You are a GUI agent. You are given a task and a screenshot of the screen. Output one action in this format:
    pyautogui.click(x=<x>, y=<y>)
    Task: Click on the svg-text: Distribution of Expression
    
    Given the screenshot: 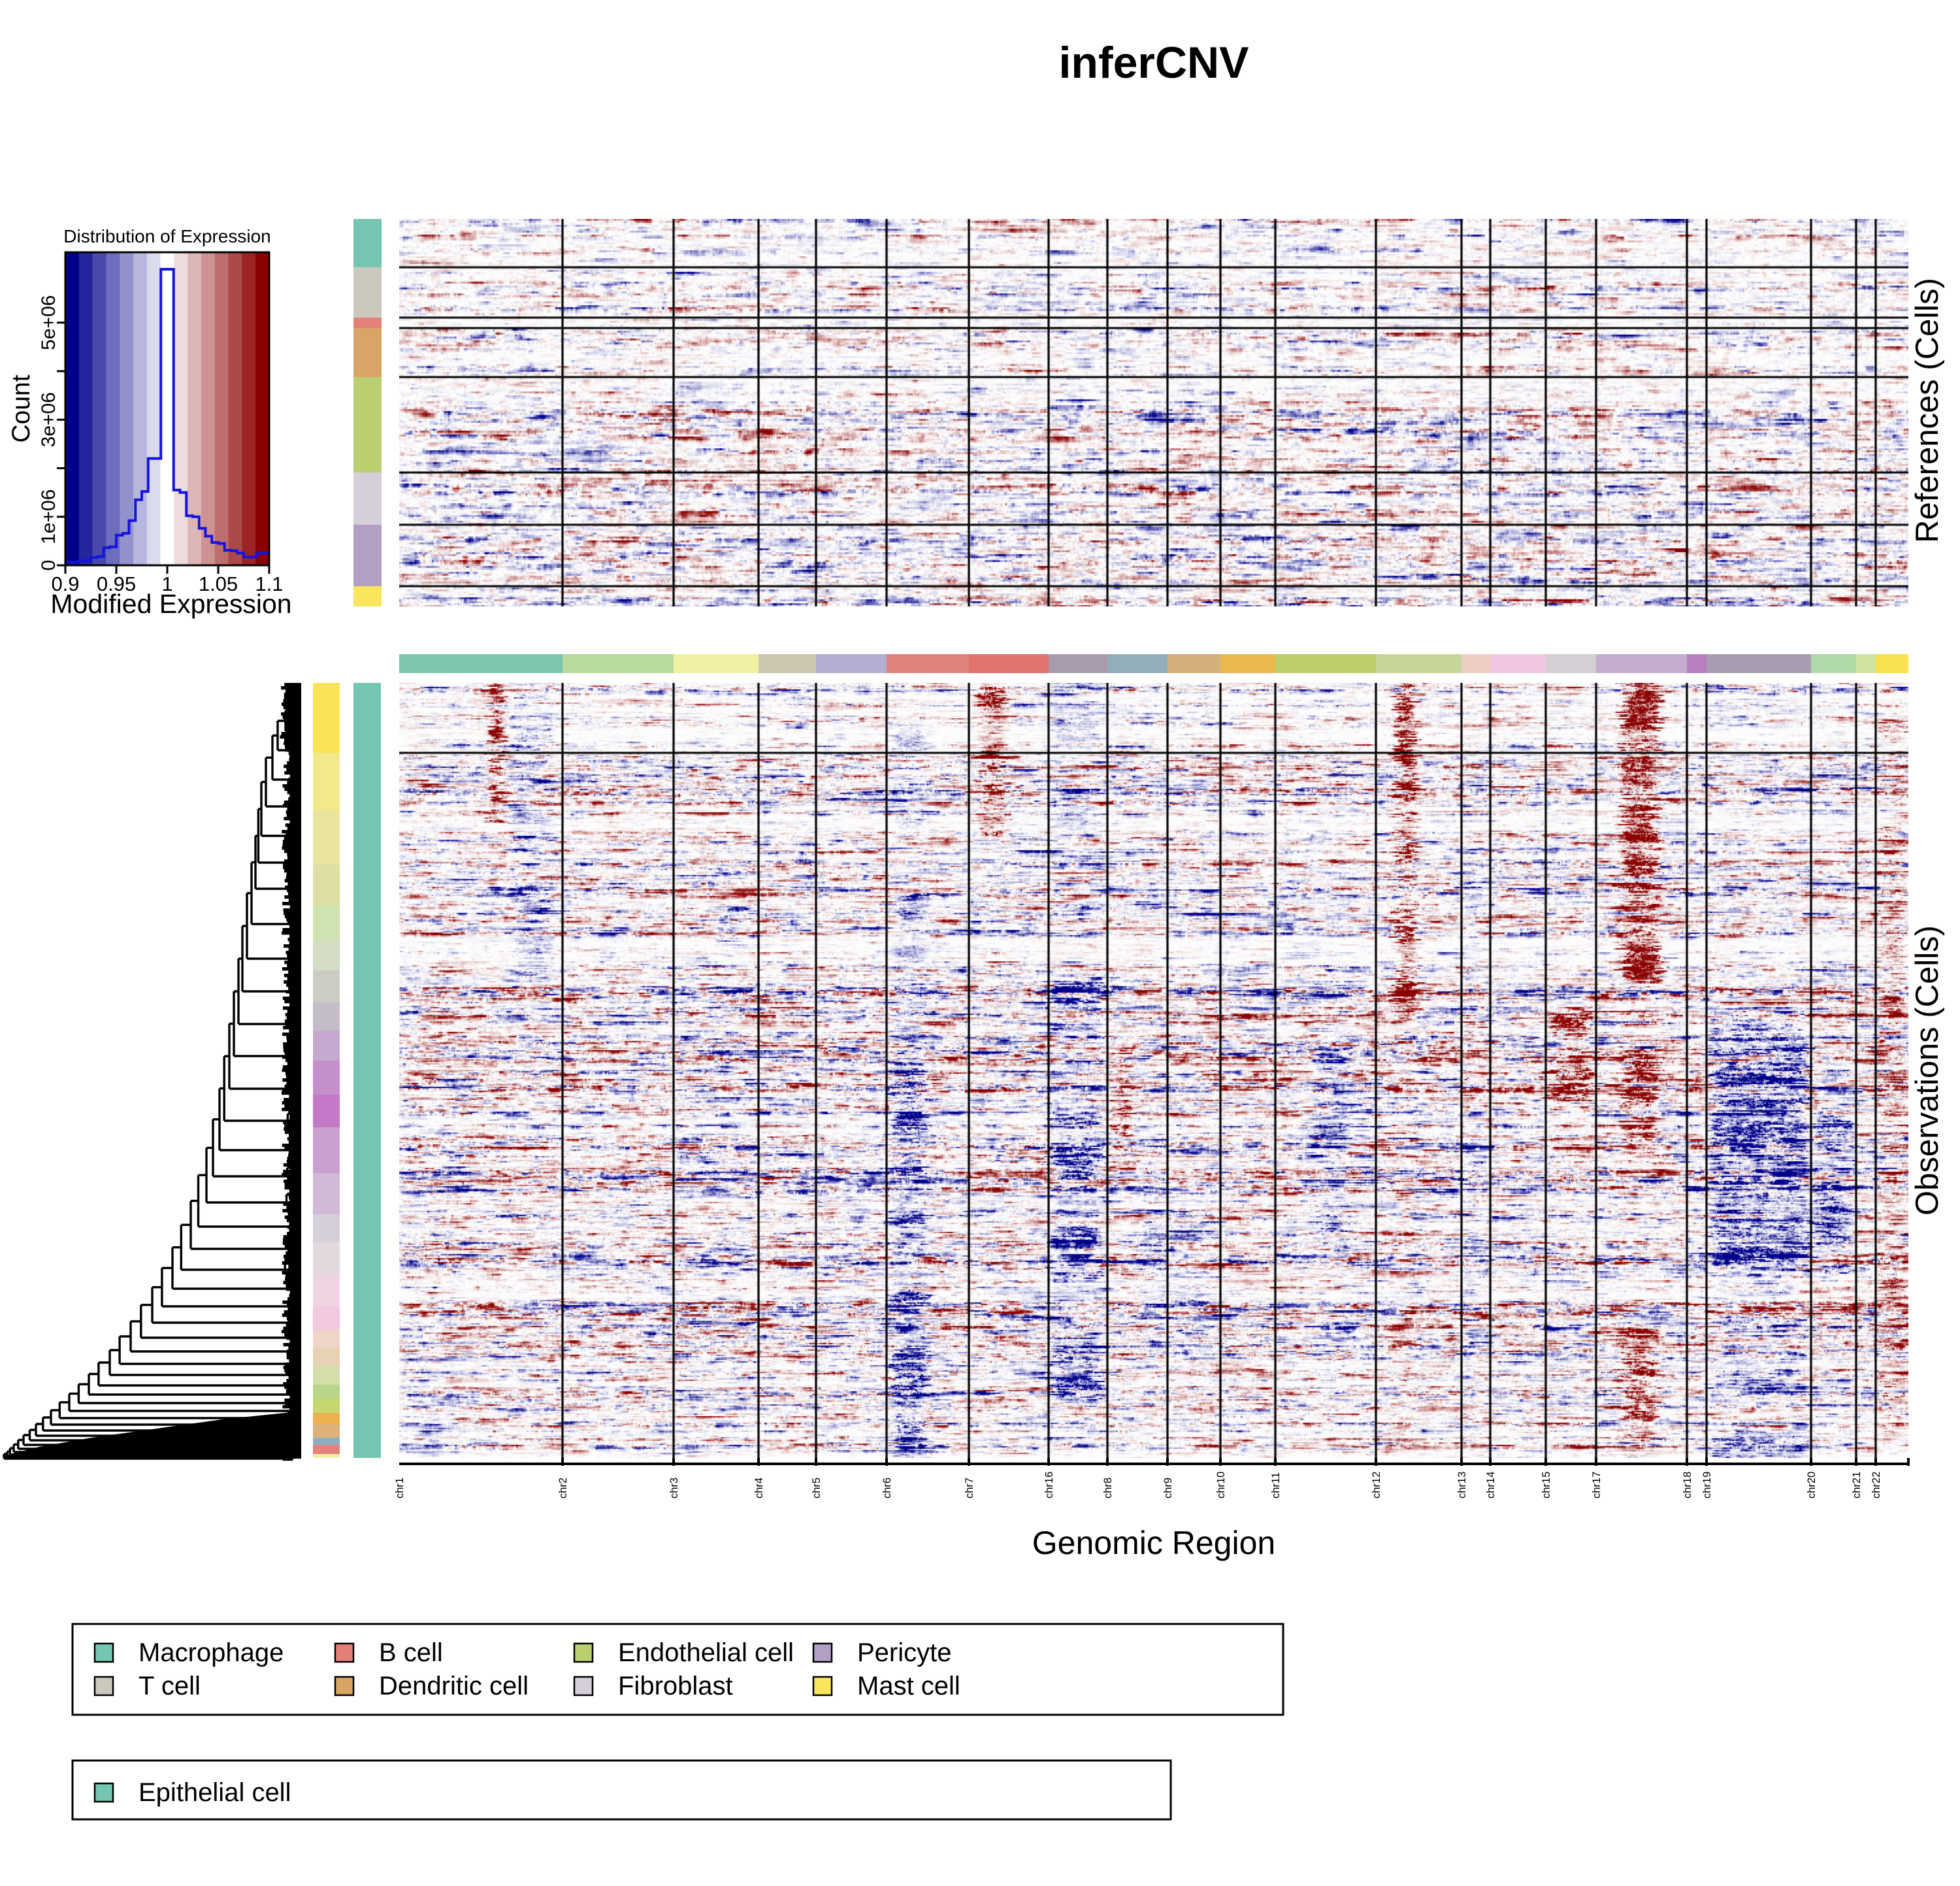 What is the action you would take?
    pyautogui.click(x=166, y=236)
    